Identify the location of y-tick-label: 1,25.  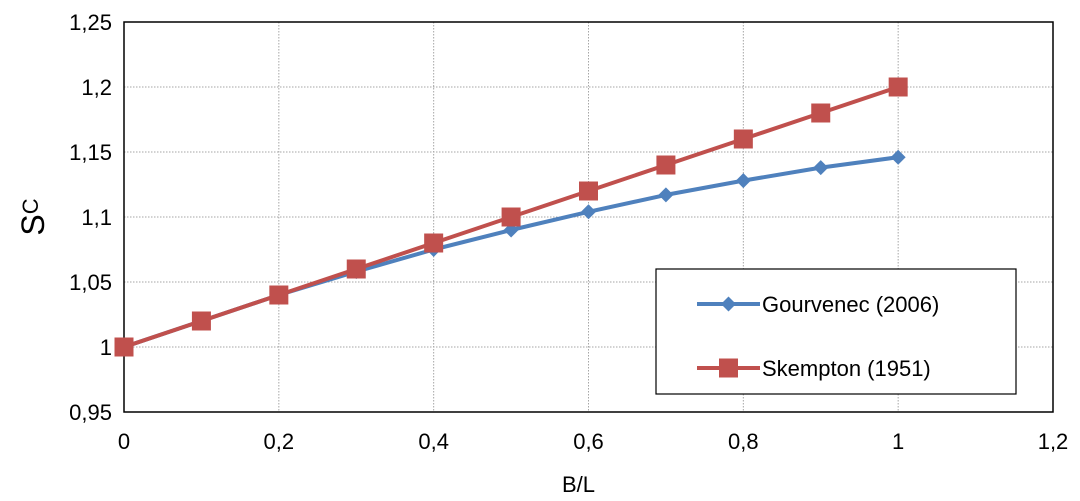
(90, 22).